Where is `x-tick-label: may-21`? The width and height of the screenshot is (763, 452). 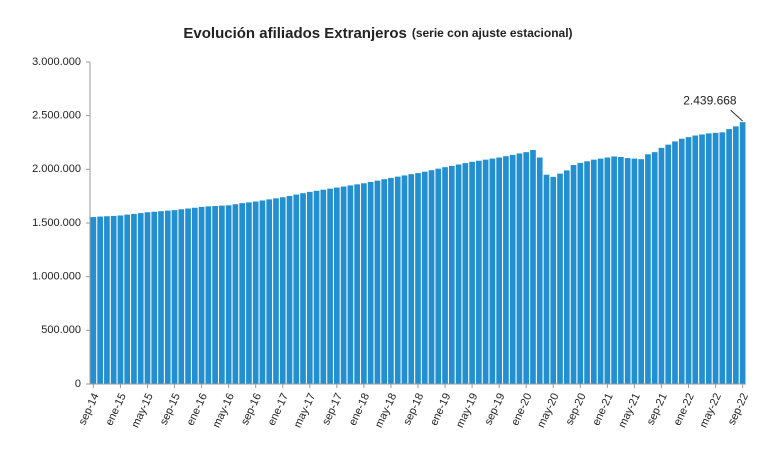 x-tick-label: may-21 is located at coordinates (629, 410).